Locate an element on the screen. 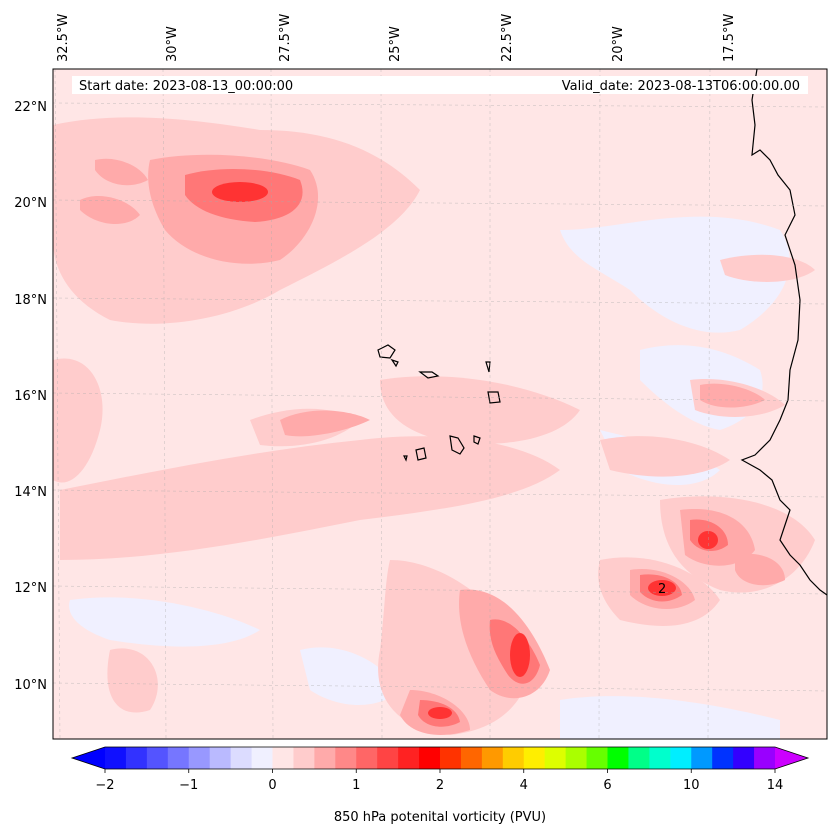  colorbar-ticks: −2 −1 0 1 2 4 6 10 14 is located at coordinates (439, 781).